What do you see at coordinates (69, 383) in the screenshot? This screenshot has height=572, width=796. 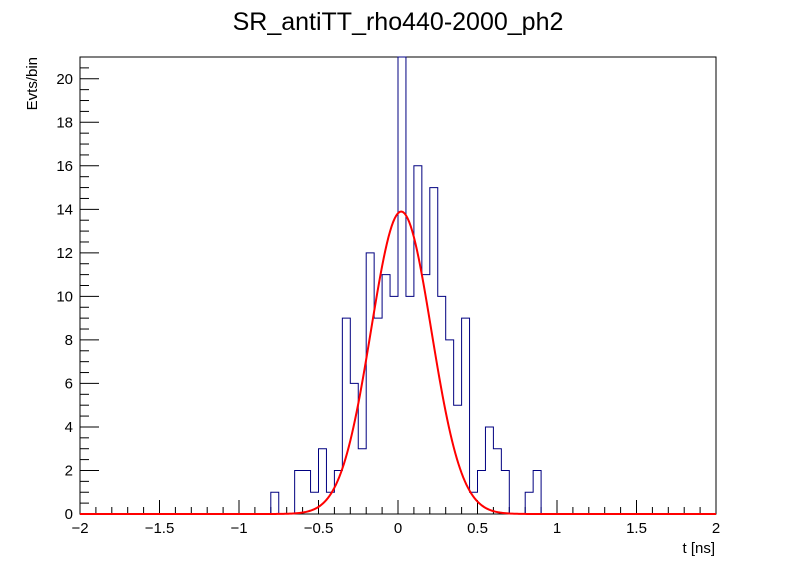 I see `y-tick-label: 6` at bounding box center [69, 383].